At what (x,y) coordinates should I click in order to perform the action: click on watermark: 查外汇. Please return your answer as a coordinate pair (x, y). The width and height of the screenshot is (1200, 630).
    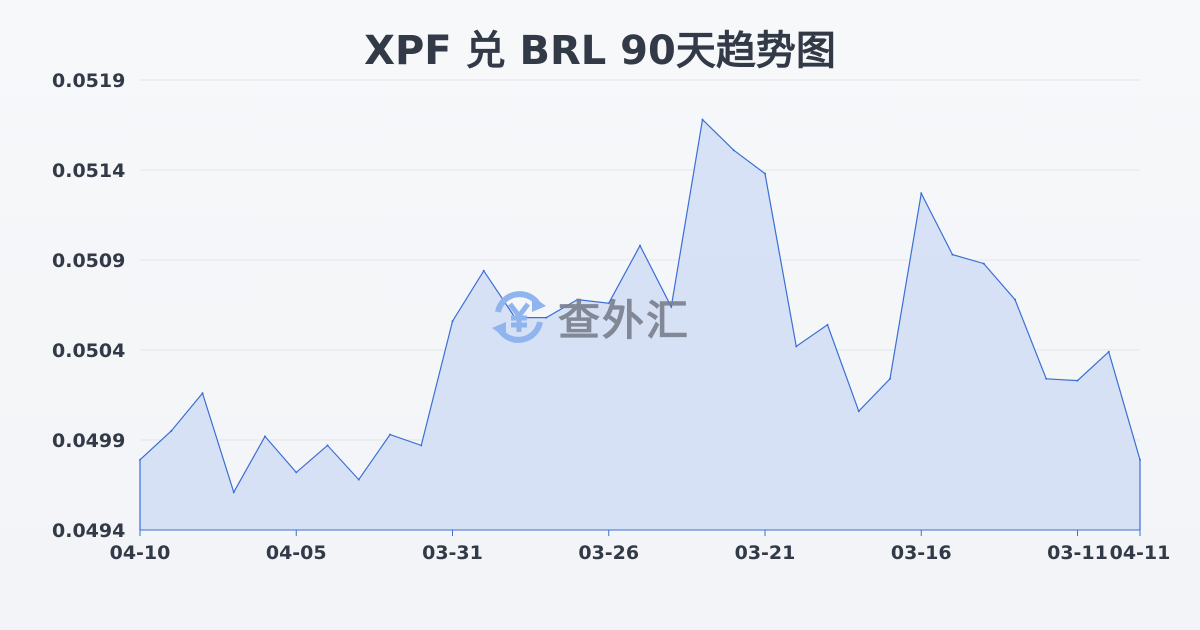
    Looking at the image, I should click on (589, 317).